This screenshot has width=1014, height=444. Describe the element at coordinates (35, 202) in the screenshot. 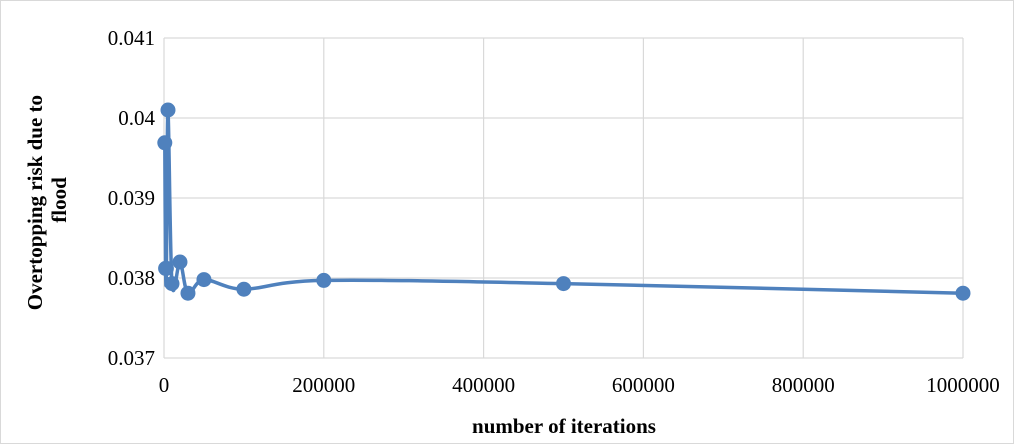

I see `y-axis-title-line-1: Overtopping risk due to` at that location.